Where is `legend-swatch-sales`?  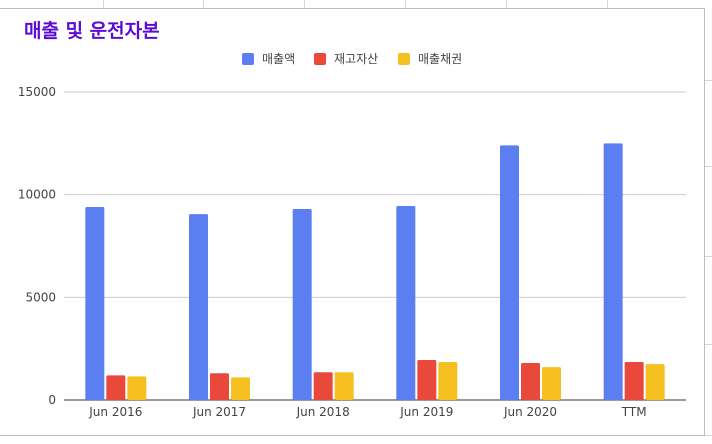
legend-swatch-sales is located at coordinates (248, 58).